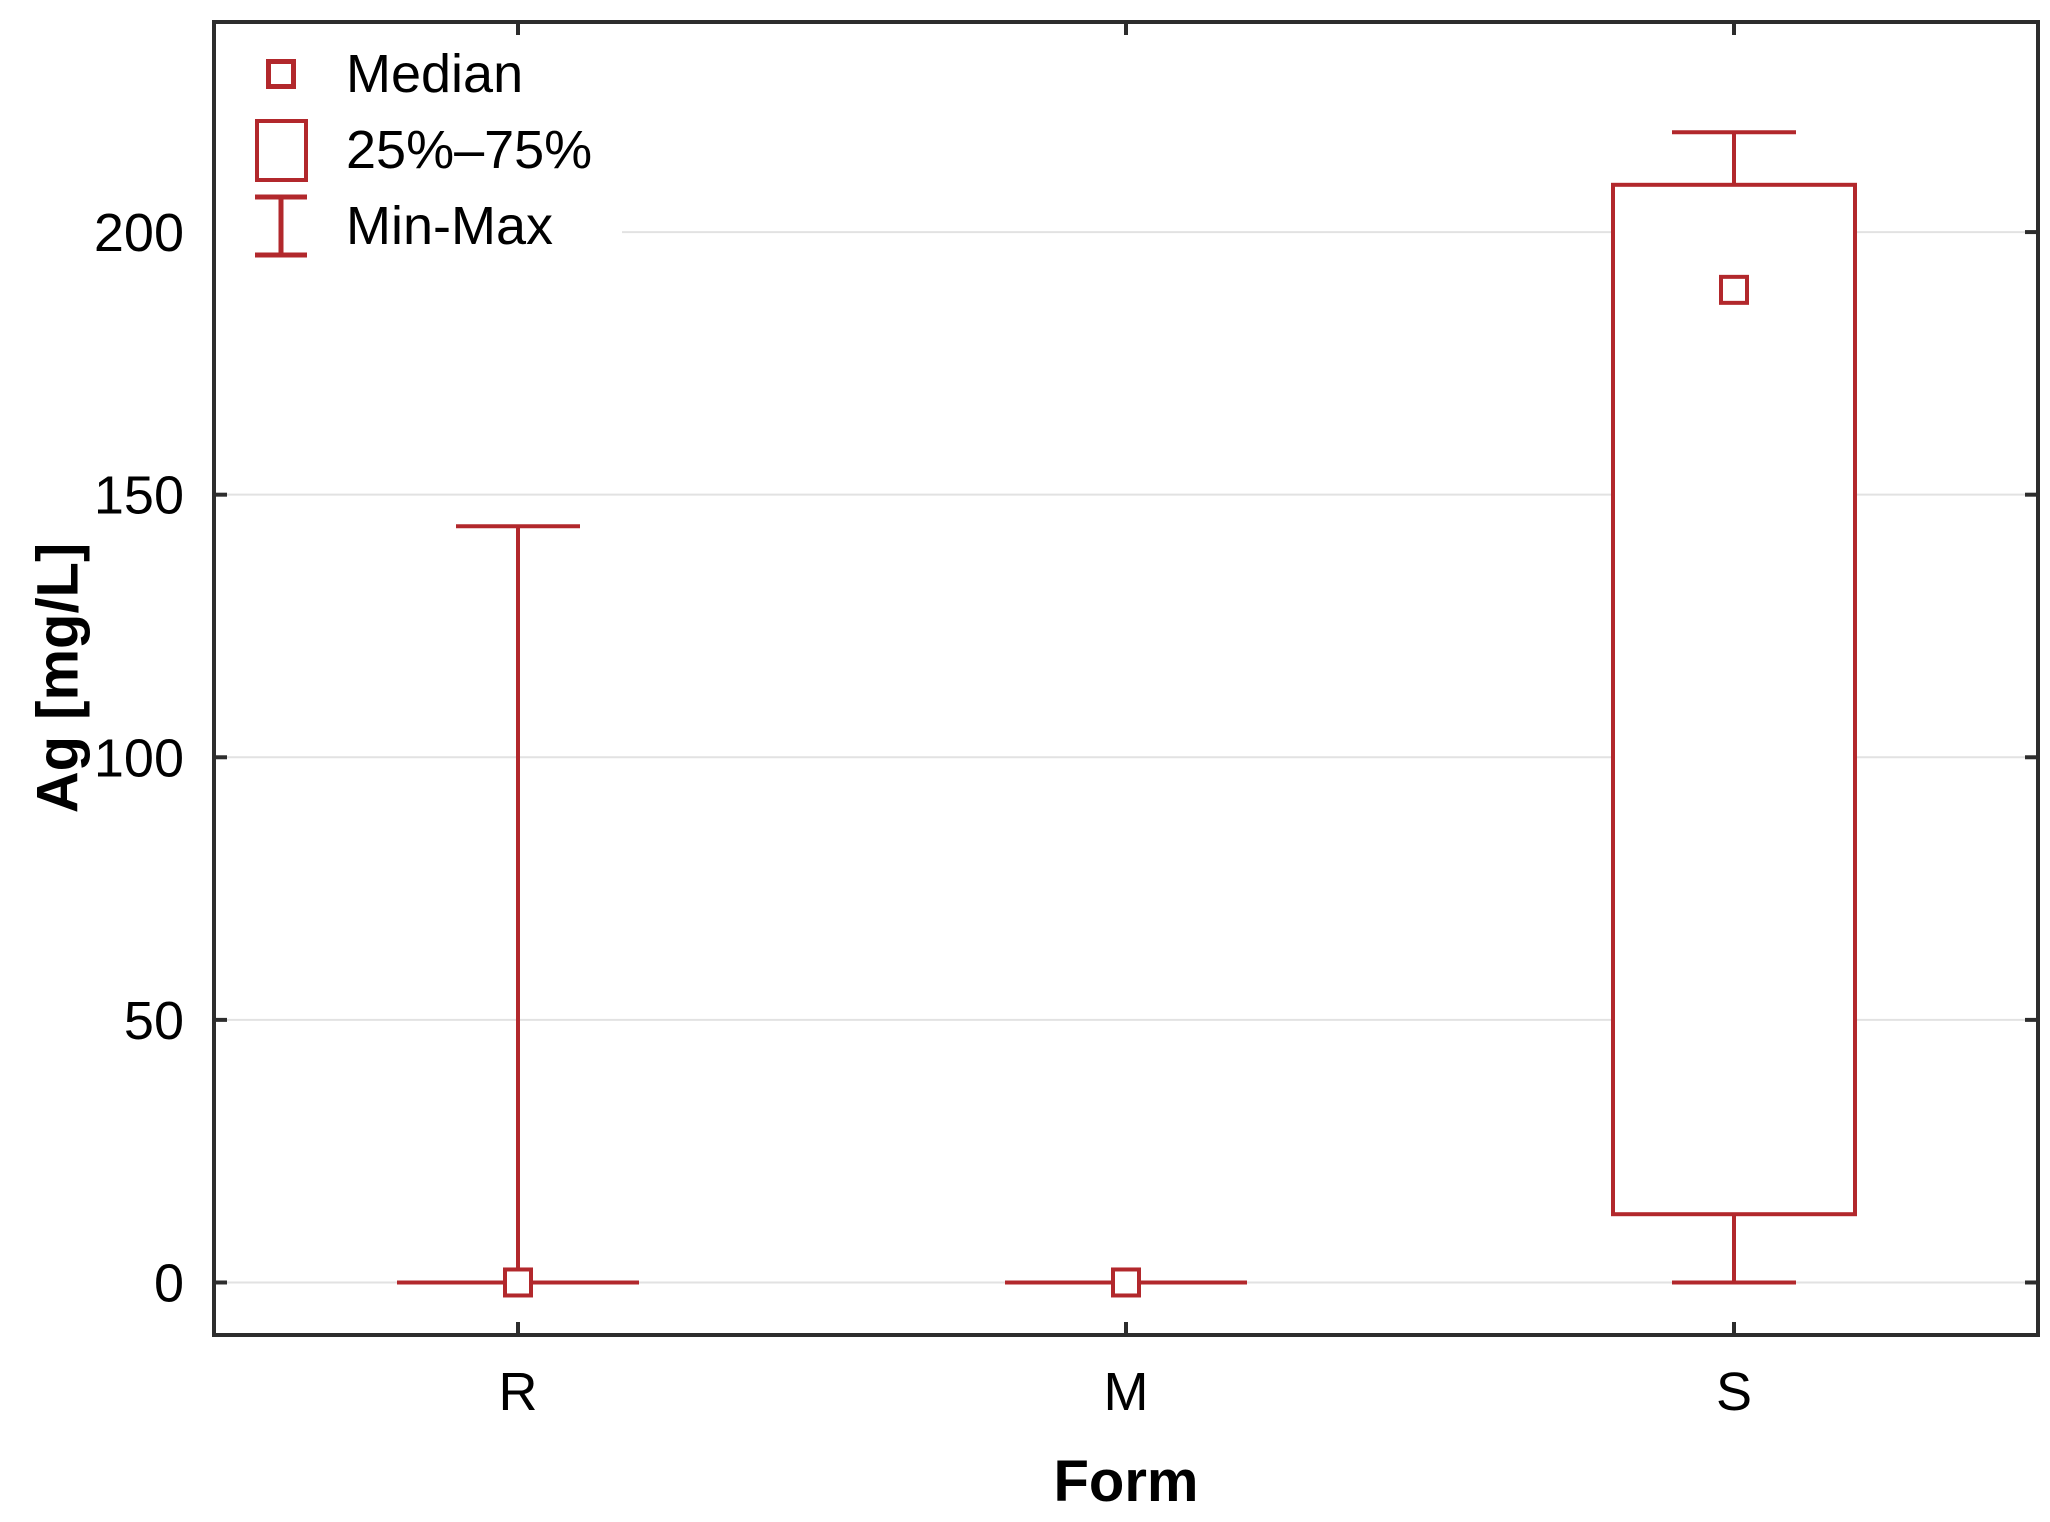 This screenshot has height=1522, width=2050. I want to click on x-tick-label: R, so click(518, 1392).